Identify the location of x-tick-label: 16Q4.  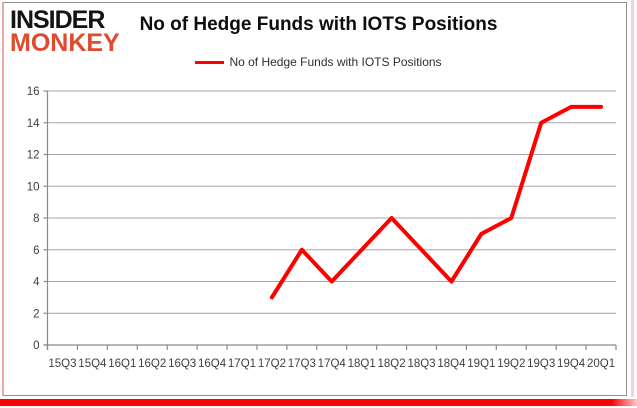
(212, 364).